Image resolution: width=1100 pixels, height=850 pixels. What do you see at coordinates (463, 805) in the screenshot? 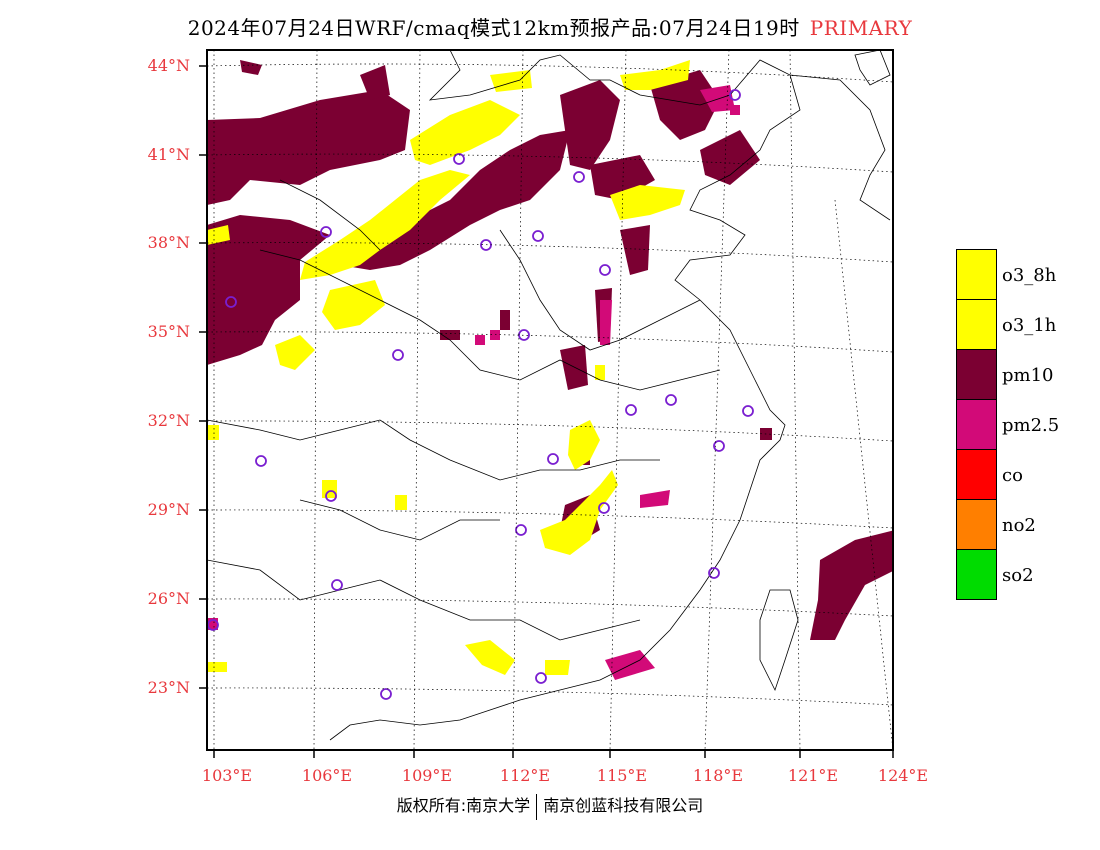
I see `copyright-left: 版权所有:南京大学` at bounding box center [463, 805].